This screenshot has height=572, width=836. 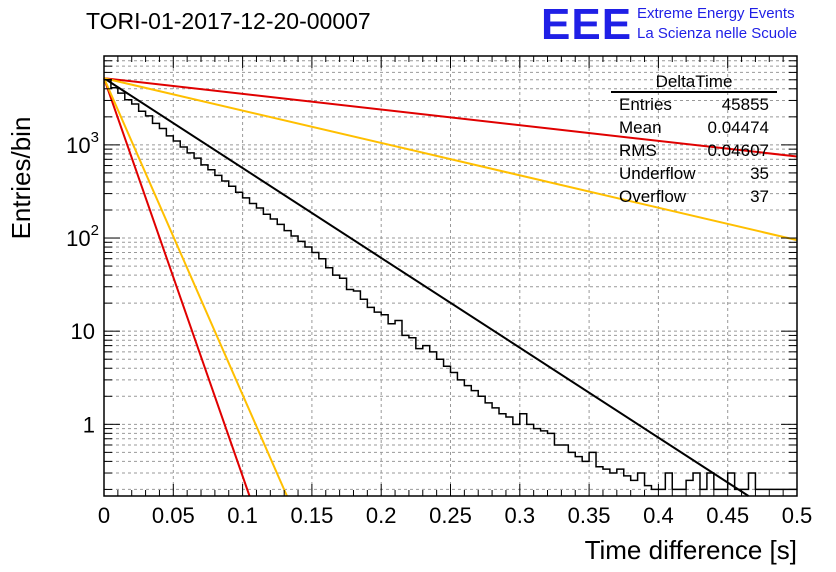 What do you see at coordinates (745, 104) in the screenshot?
I see `stats-value: 45855` at bounding box center [745, 104].